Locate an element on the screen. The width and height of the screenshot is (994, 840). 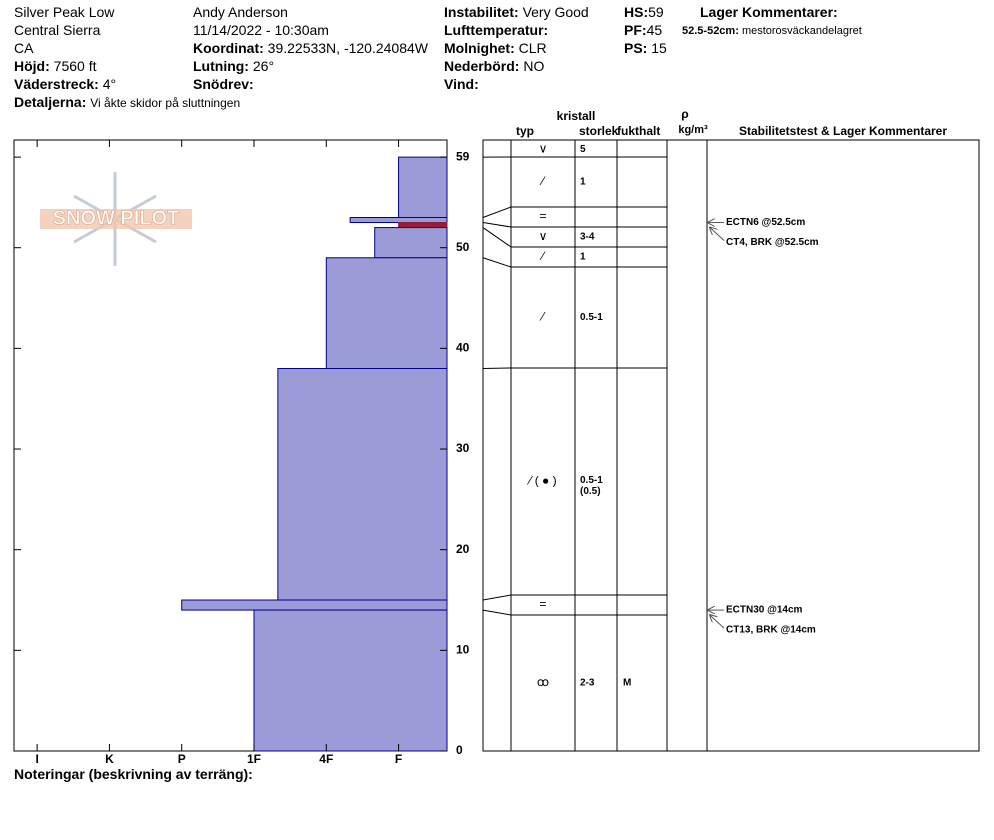
elevation: Höjd: 7560 ft is located at coordinates (55, 66).